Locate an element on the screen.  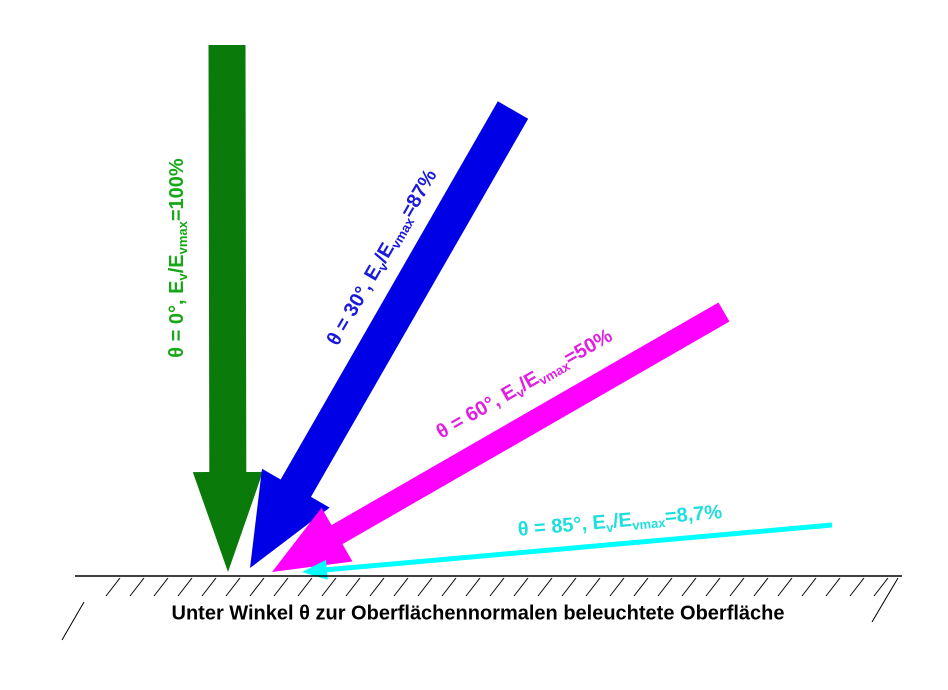
label-text: θ = 0°, E is located at coordinates (177, 319).